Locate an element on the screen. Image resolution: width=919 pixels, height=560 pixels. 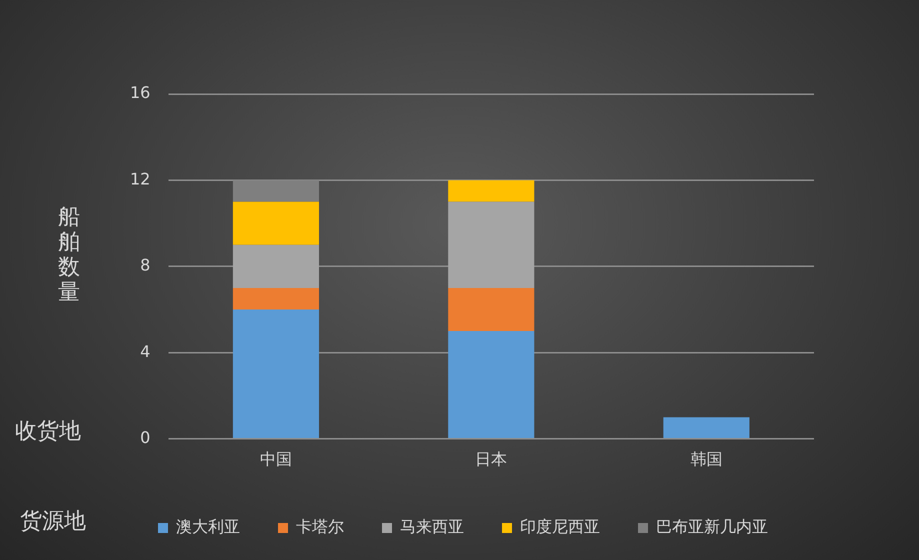
legend-title: 货源地 is located at coordinates (53, 522).